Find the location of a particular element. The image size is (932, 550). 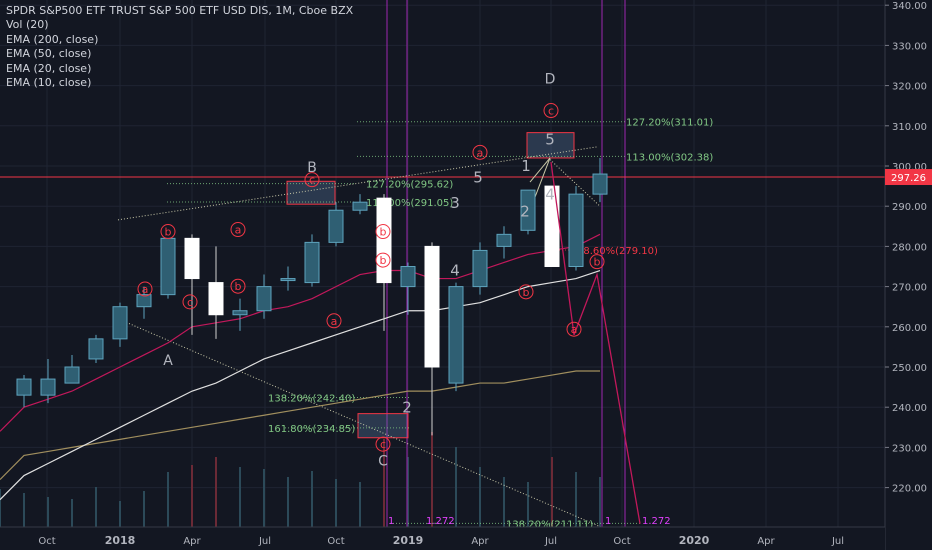

legend-ema-200: EMA (200, close) is located at coordinates (52, 39).